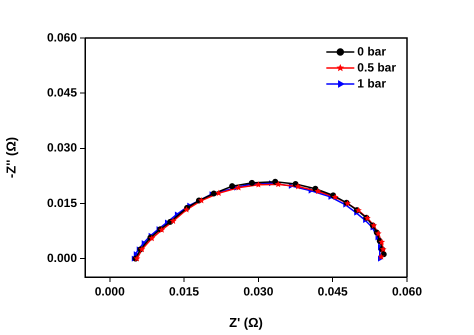 The height and width of the screenshot is (335, 474). What do you see at coordinates (376, 67) in the screenshot?
I see `legend-label: 0.5 bar` at bounding box center [376, 67].